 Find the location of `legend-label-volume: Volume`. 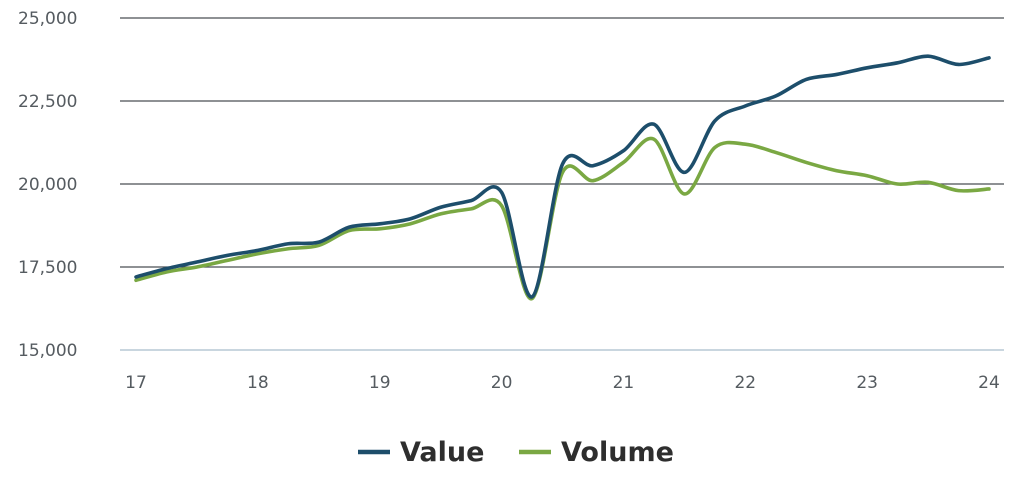

legend-label-volume: Volume is located at coordinates (617, 452).